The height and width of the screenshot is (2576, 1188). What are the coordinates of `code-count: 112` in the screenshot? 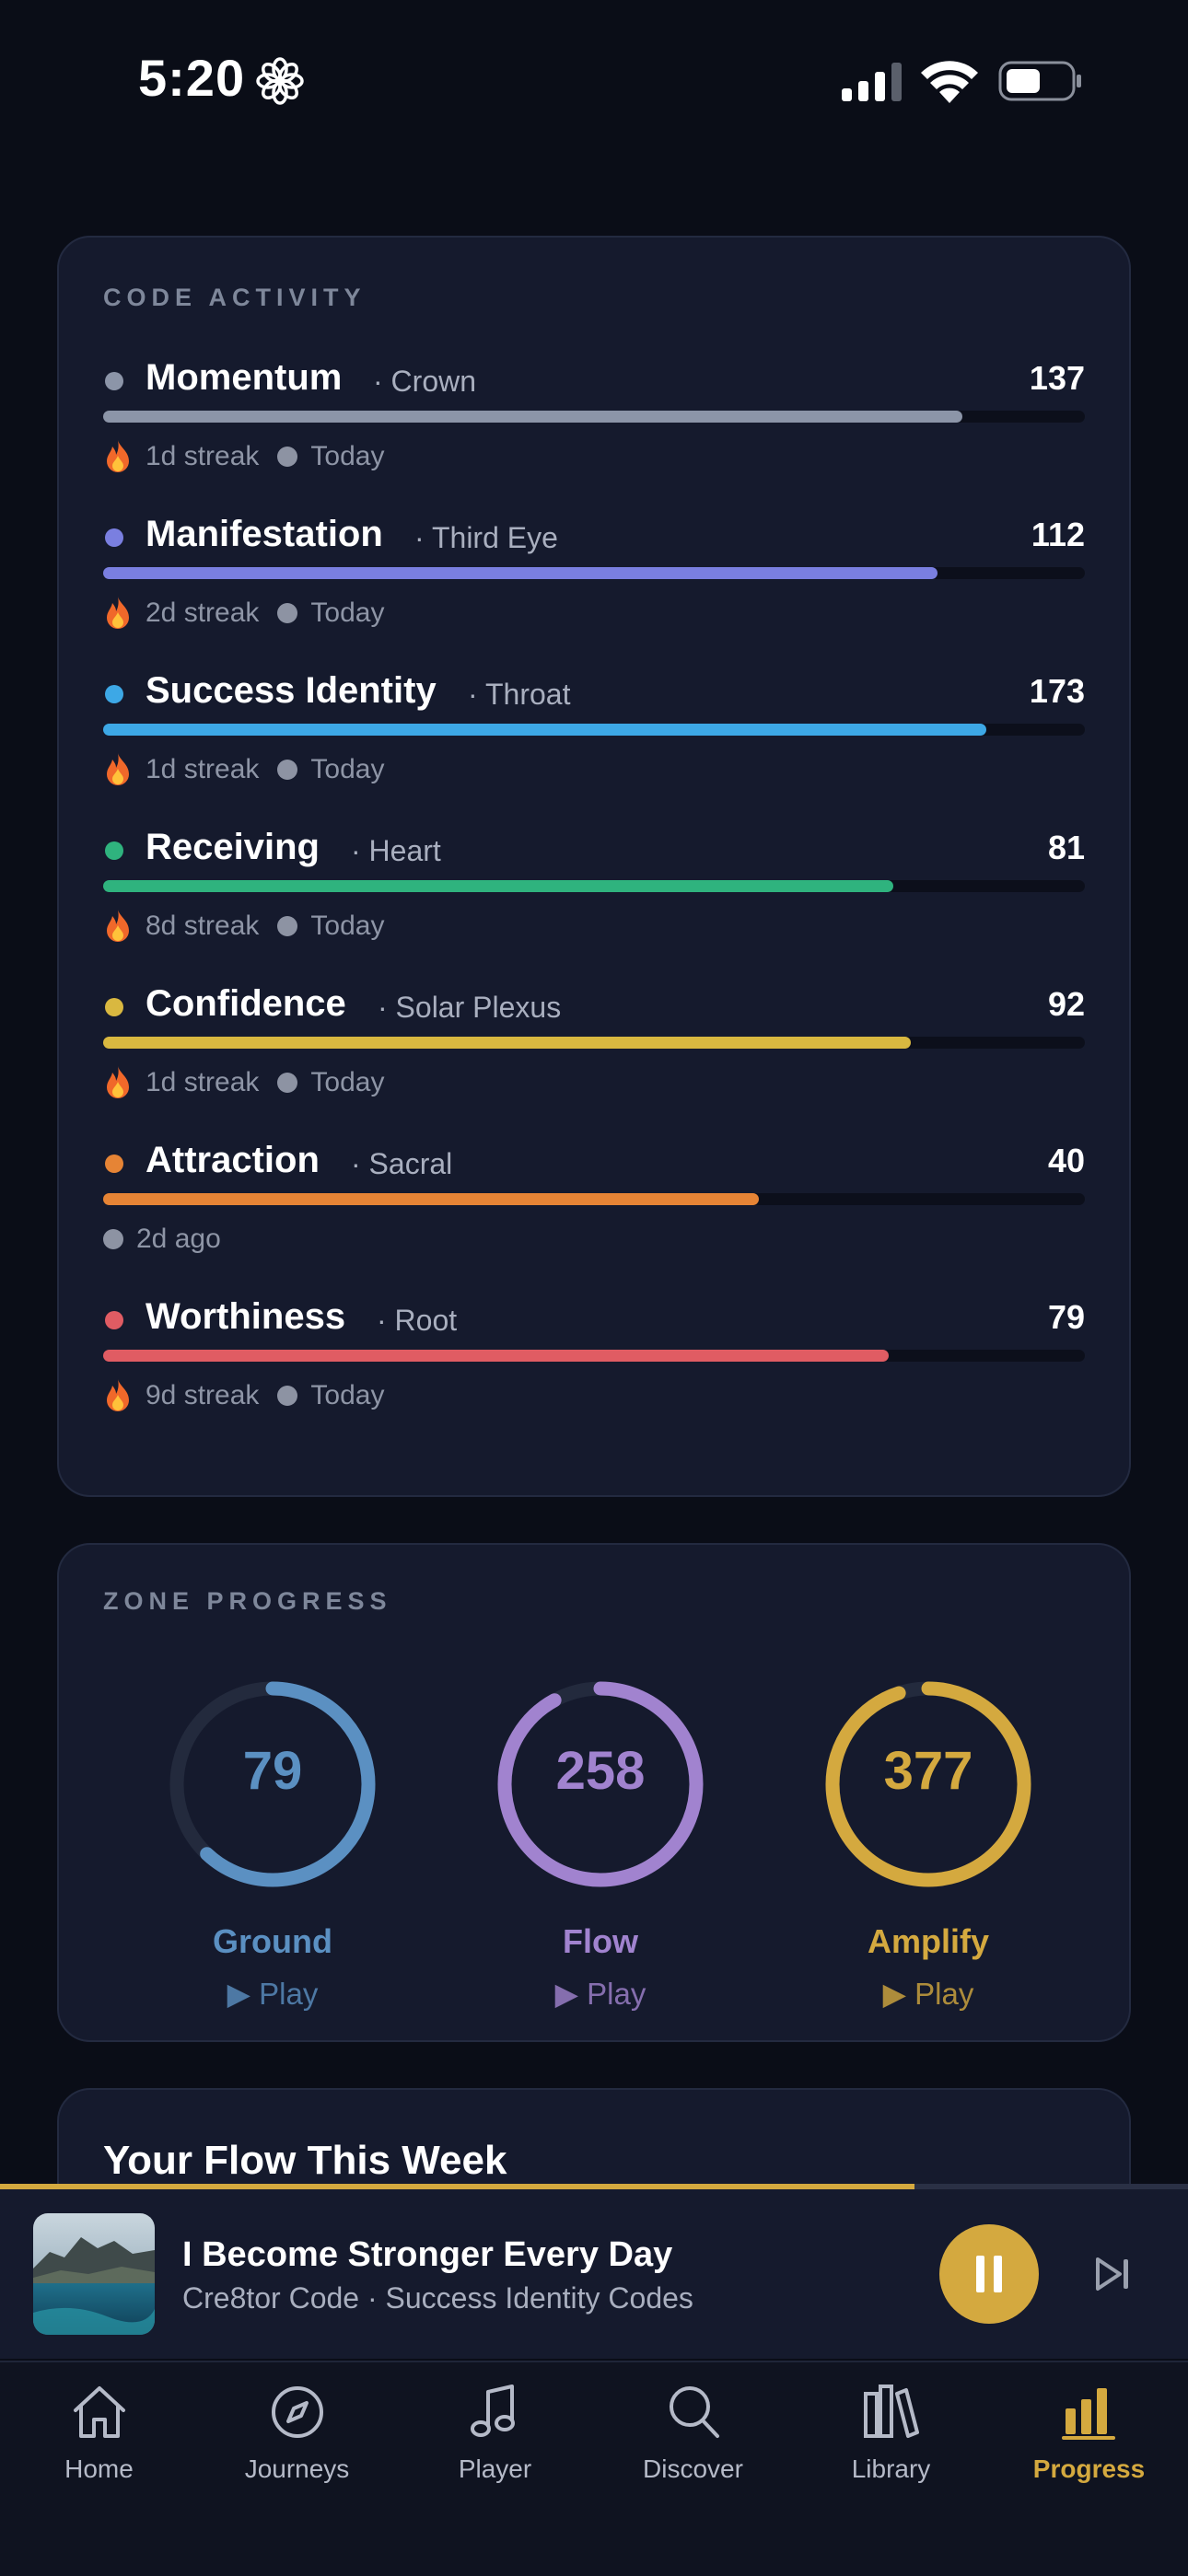 It's located at (1058, 534).